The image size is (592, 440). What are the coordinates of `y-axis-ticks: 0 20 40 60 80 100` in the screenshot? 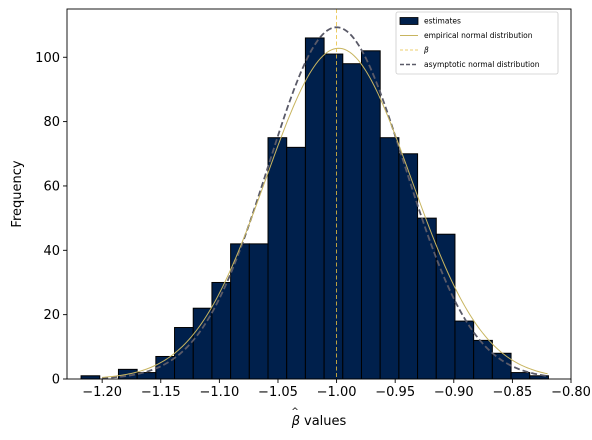 It's located at (51, 219).